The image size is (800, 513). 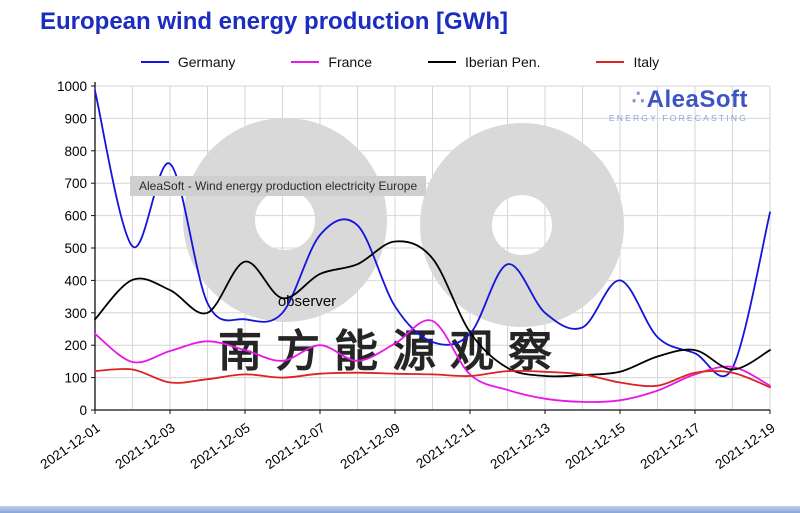 I want to click on svg-text: 2021-12-15, so click(x=595, y=446).